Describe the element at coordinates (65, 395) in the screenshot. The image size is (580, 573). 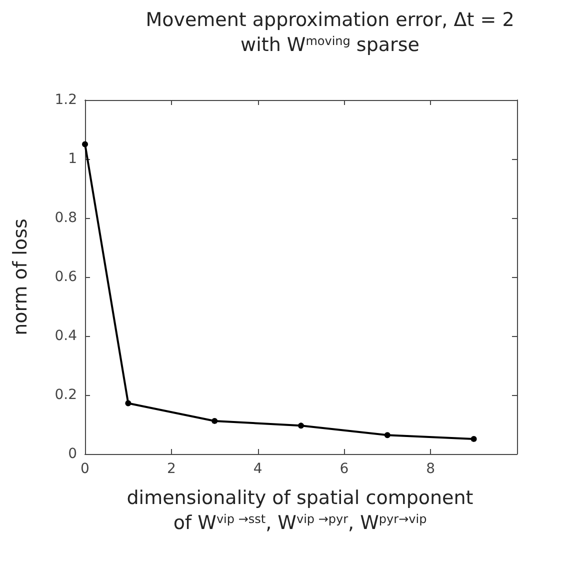
I see `y-tick-label: 0.2` at that location.